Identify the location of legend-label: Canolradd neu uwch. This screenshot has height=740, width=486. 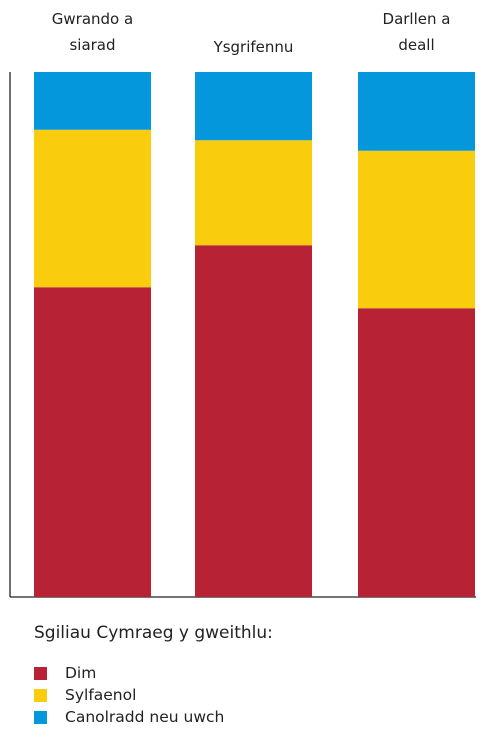
(145, 717).